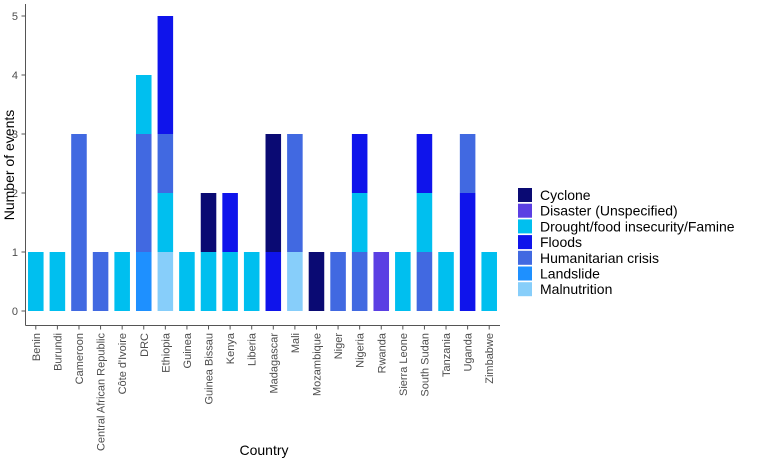 The height and width of the screenshot is (461, 778). Describe the element at coordinates (296, 343) in the screenshot. I see `x-tick-label: Mali` at that location.